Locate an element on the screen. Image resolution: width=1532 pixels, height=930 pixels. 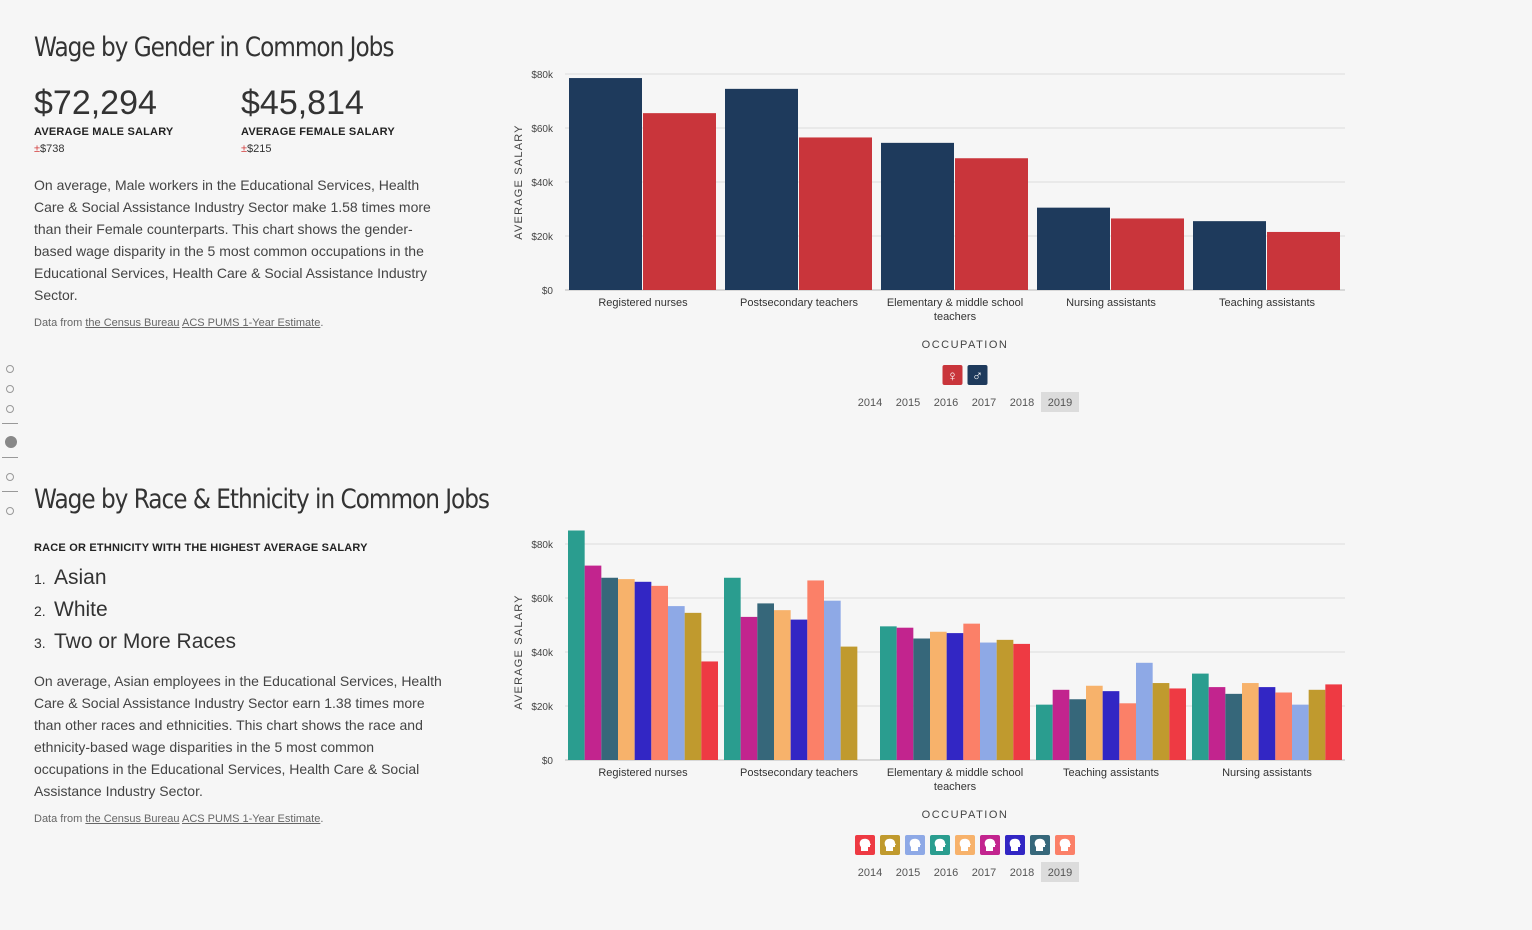
rank-number: 3. is located at coordinates (40, 643).